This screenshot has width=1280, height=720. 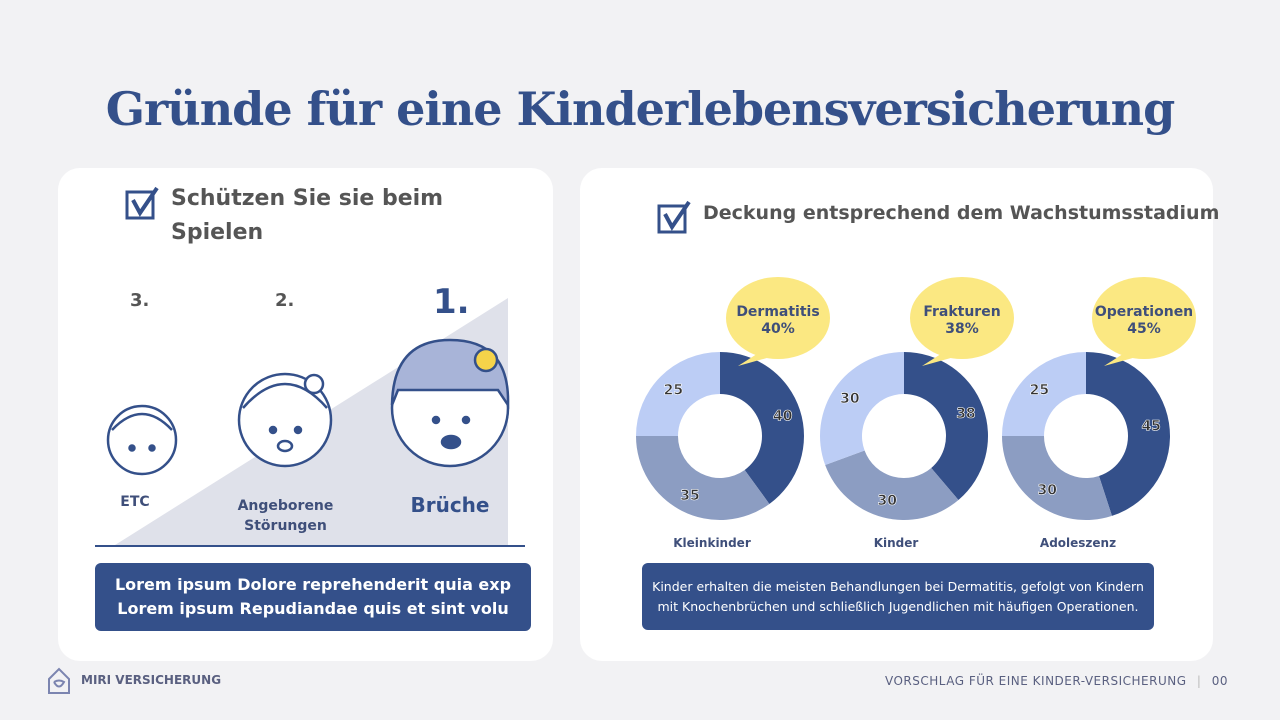 I want to click on rank-3-label: ETC, so click(x=135, y=502).